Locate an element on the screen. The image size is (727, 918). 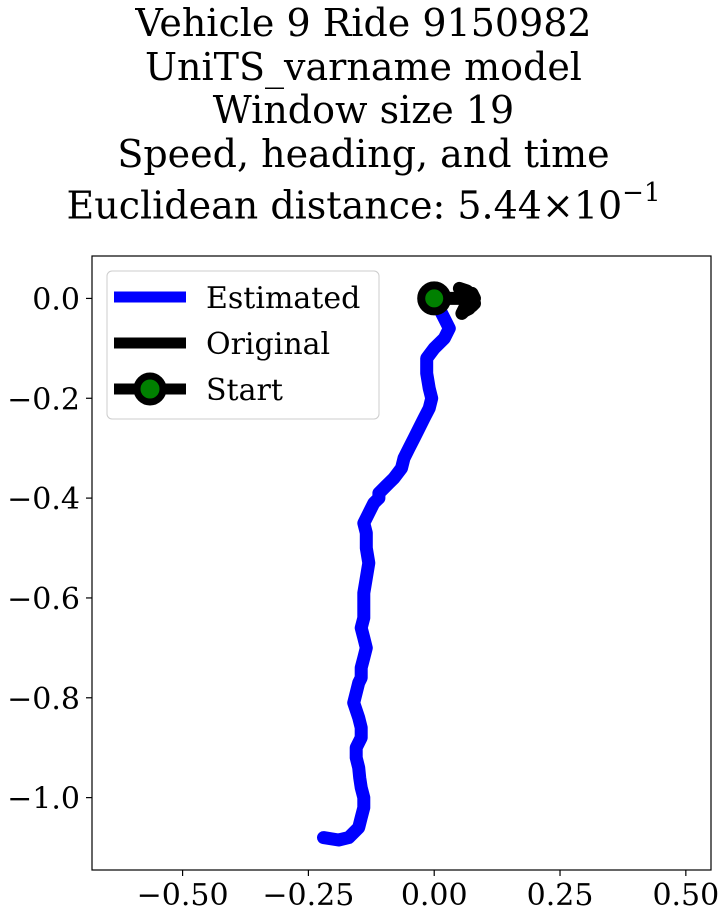
title-line-4: Speed, heading, and time is located at coordinates (363, 153).